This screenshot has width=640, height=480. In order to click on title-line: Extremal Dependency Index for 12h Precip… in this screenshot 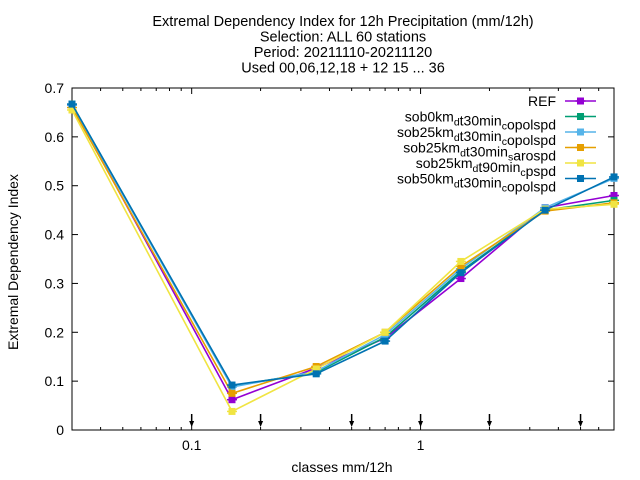, I will do `click(342, 22)`.